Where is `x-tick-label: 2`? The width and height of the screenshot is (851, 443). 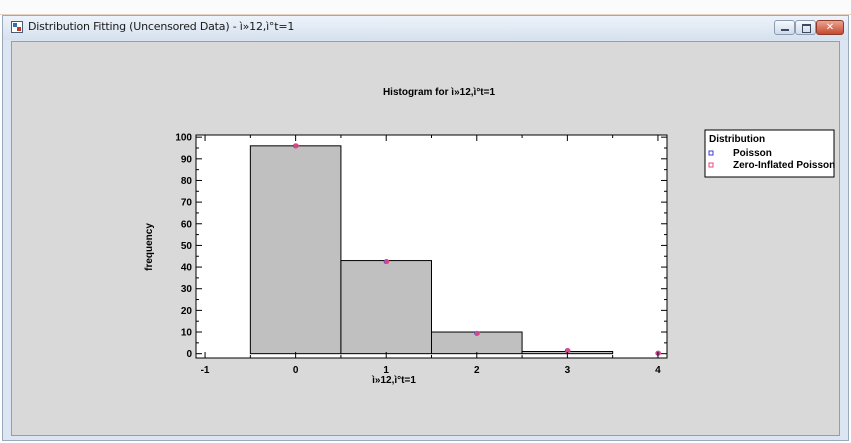 x-tick-label: 2 is located at coordinates (477, 370).